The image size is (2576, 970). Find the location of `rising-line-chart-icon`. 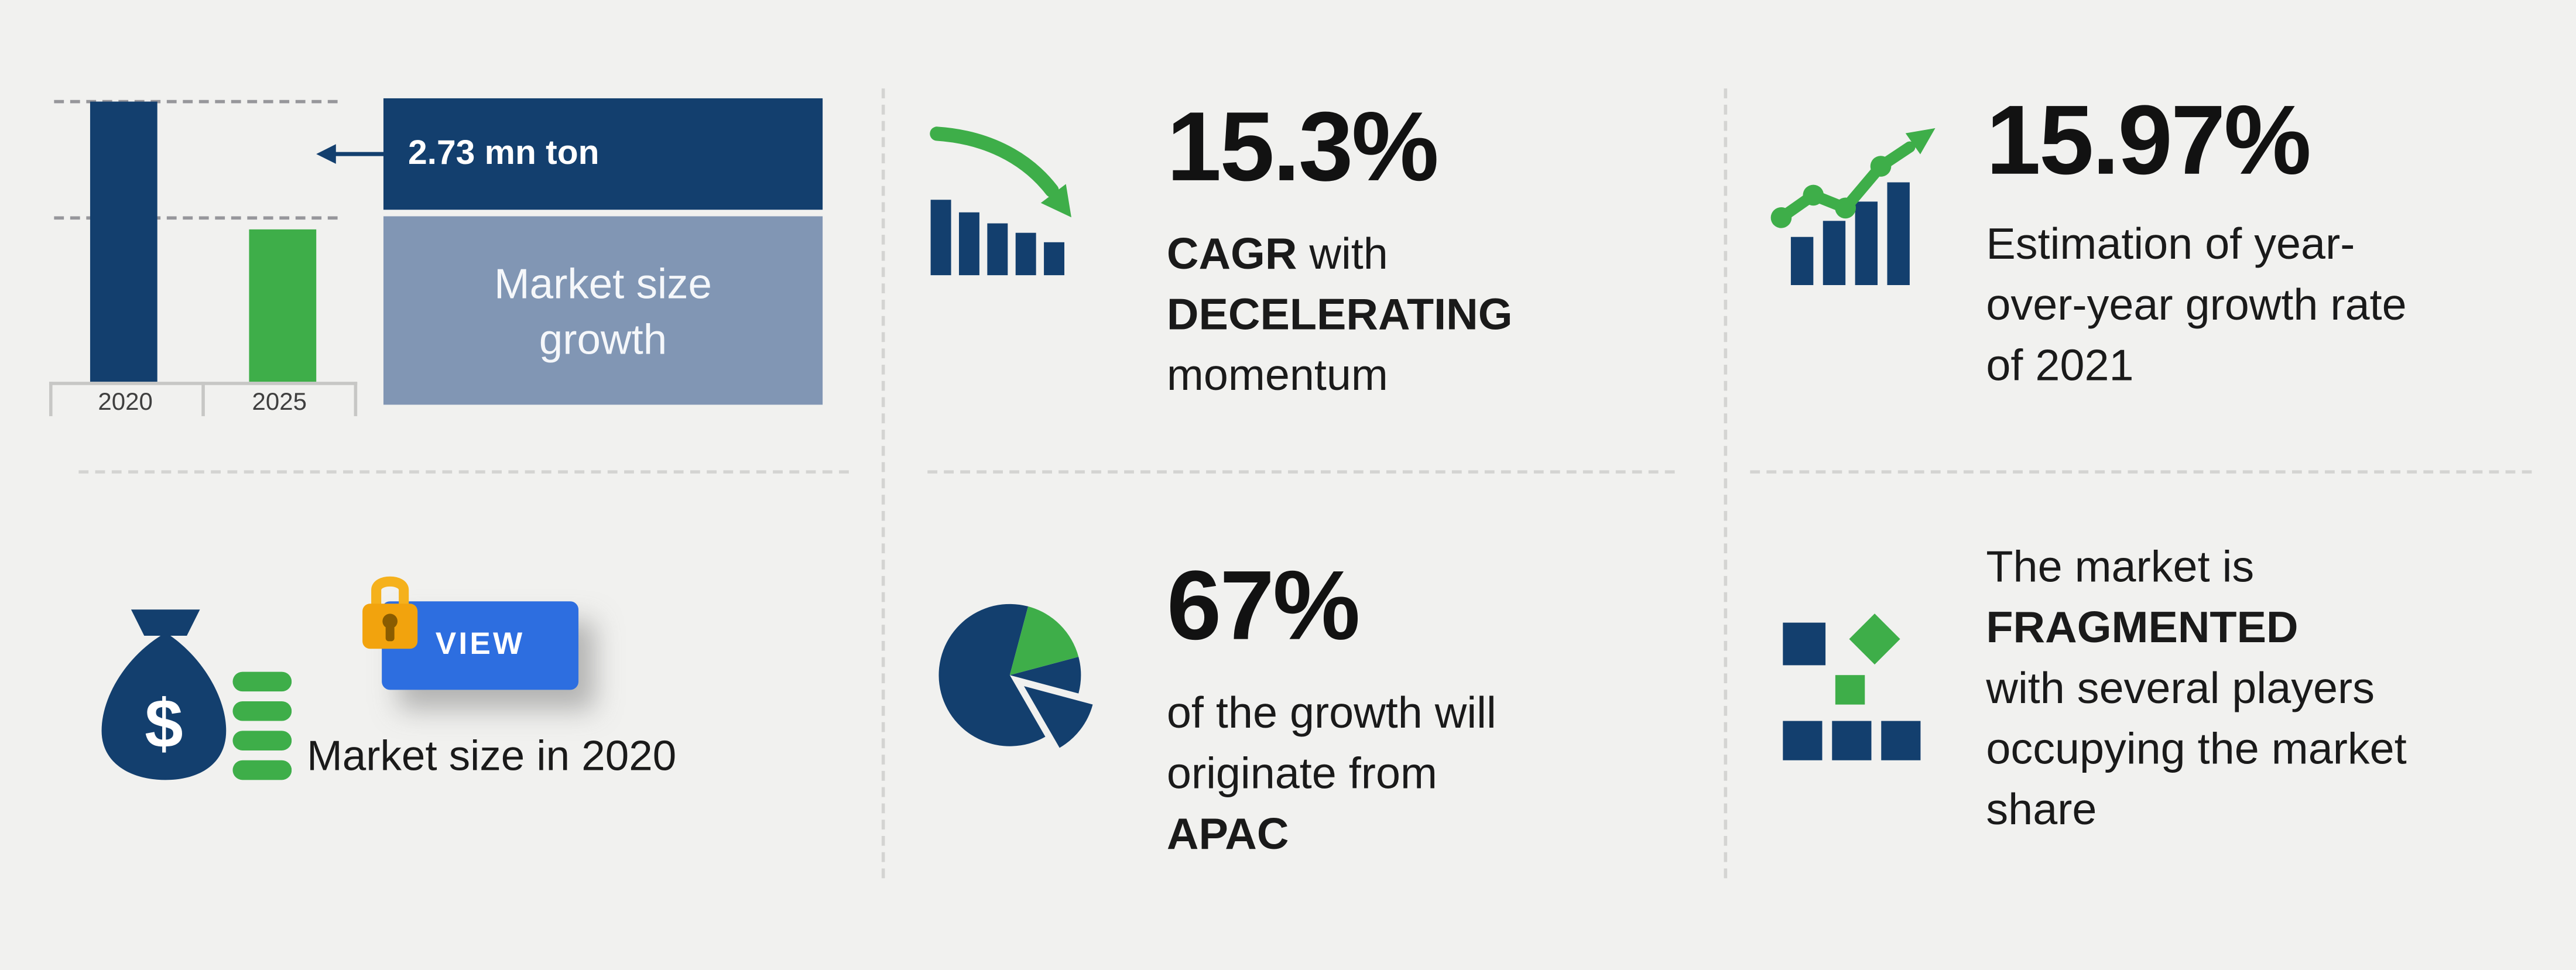

rising-line-chart-icon is located at coordinates (1853, 207).